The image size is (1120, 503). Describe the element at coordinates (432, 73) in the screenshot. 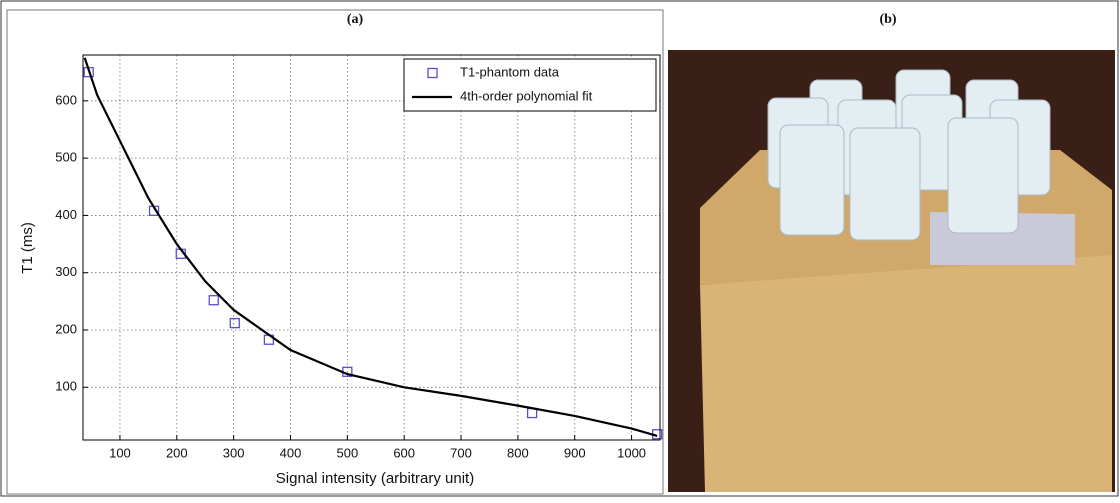

I see `legend-marker` at that location.